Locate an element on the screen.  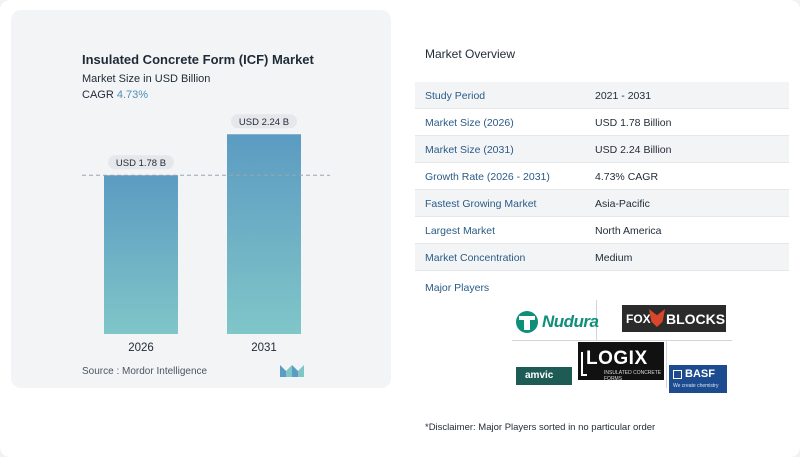
data-label: USD 2.24 B is located at coordinates (264, 122).